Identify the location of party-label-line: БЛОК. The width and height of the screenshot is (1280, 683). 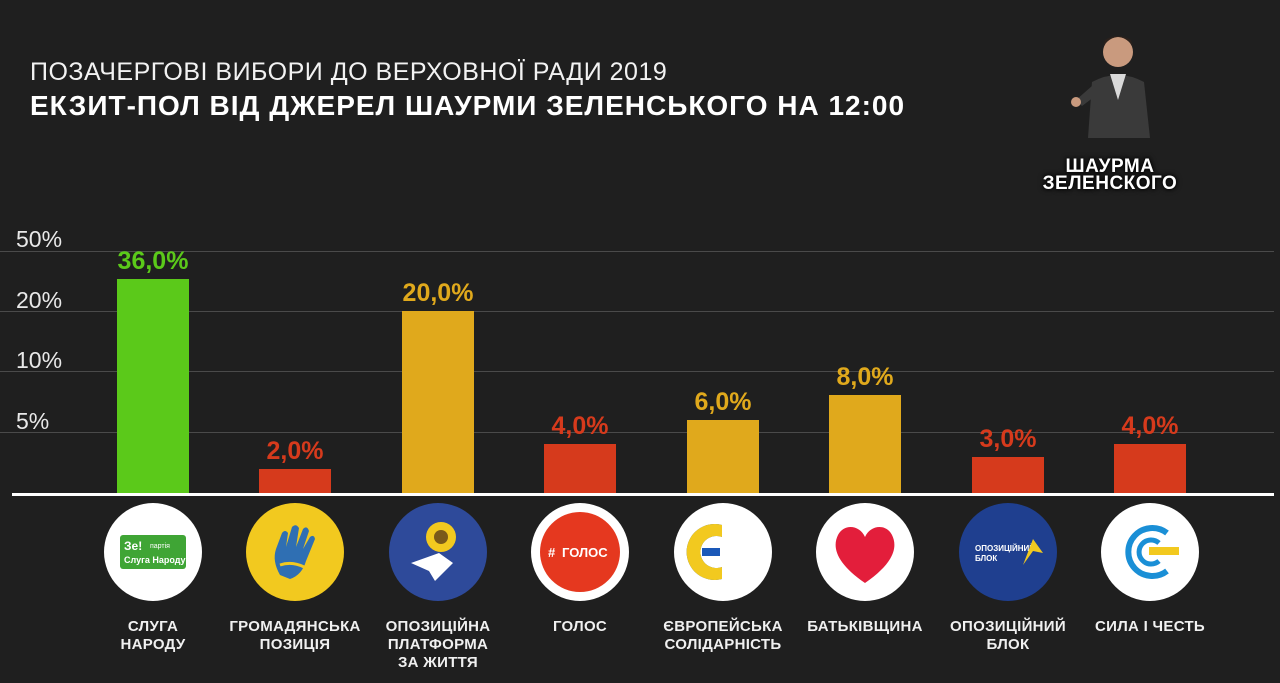
(1008, 644).